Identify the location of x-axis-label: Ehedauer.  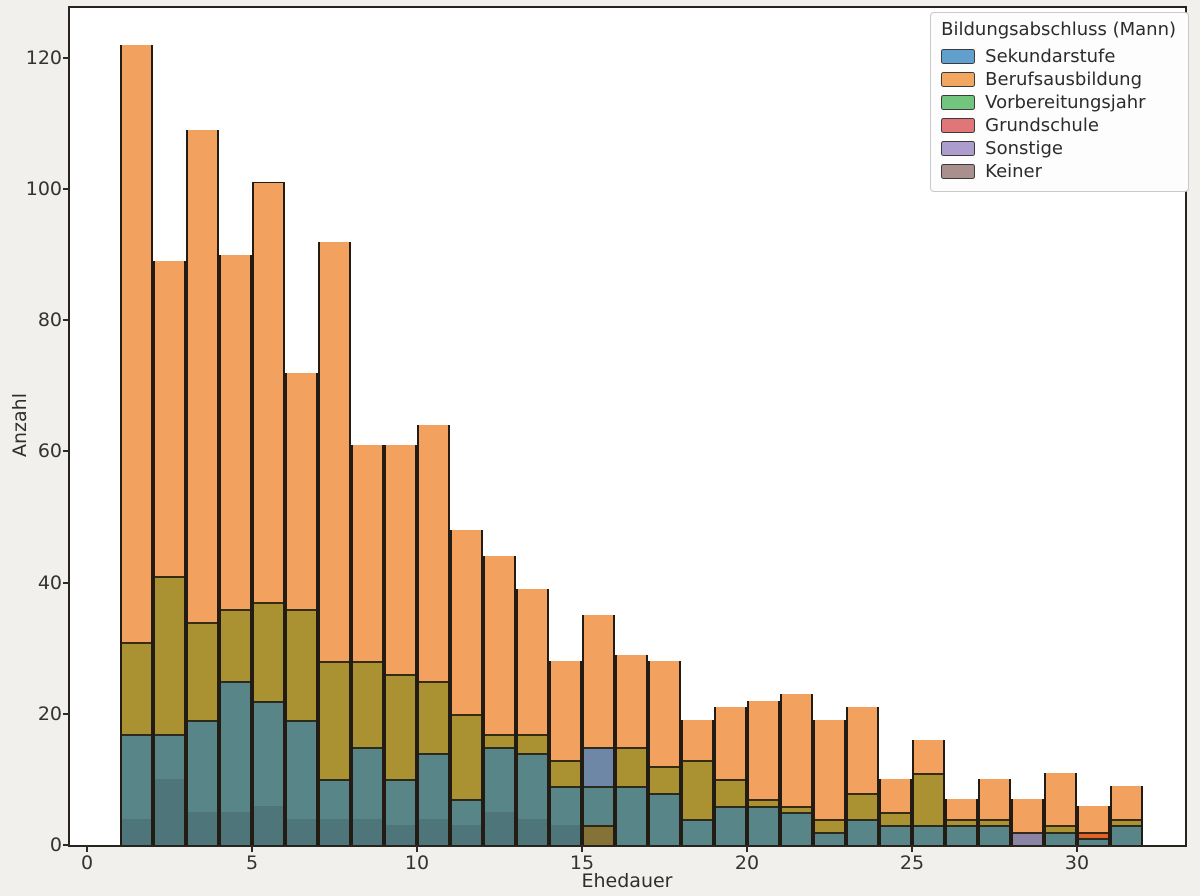
(627, 881).